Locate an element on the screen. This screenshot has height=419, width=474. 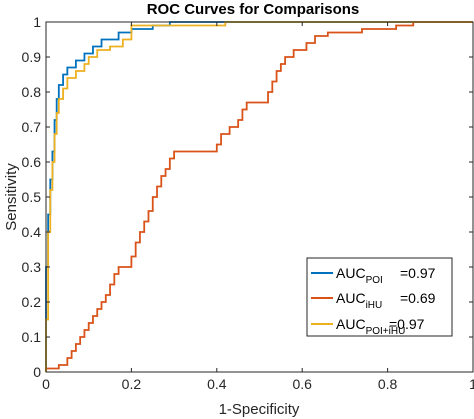
x-tick-label: 0 is located at coordinates (46, 384).